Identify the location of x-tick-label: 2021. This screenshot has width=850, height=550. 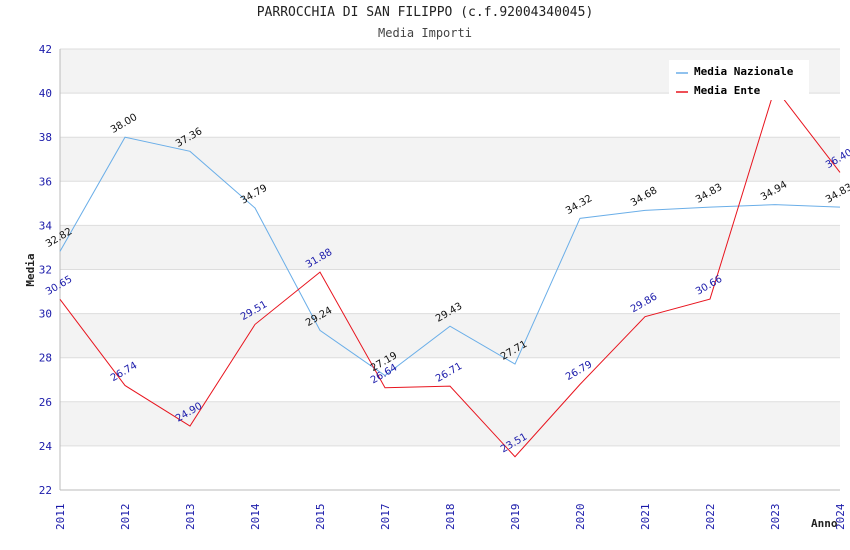
(645, 517).